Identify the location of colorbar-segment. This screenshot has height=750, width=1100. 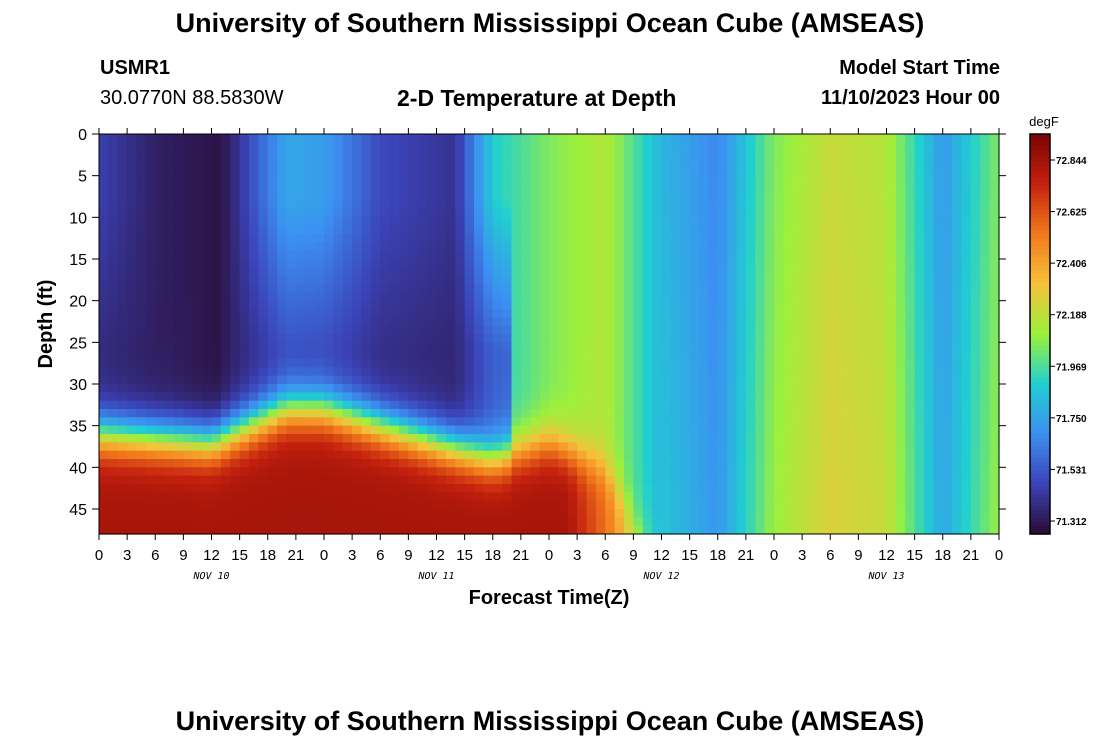
(1040, 512).